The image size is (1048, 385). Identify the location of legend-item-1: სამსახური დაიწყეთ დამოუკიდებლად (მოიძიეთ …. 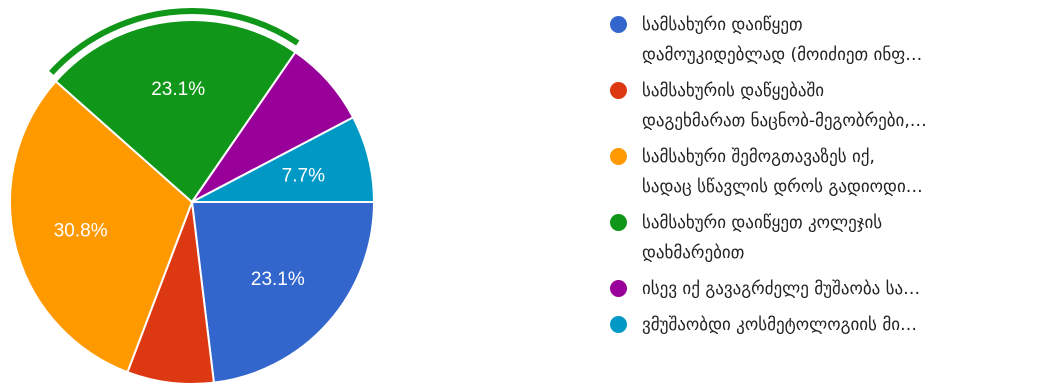
(823, 40).